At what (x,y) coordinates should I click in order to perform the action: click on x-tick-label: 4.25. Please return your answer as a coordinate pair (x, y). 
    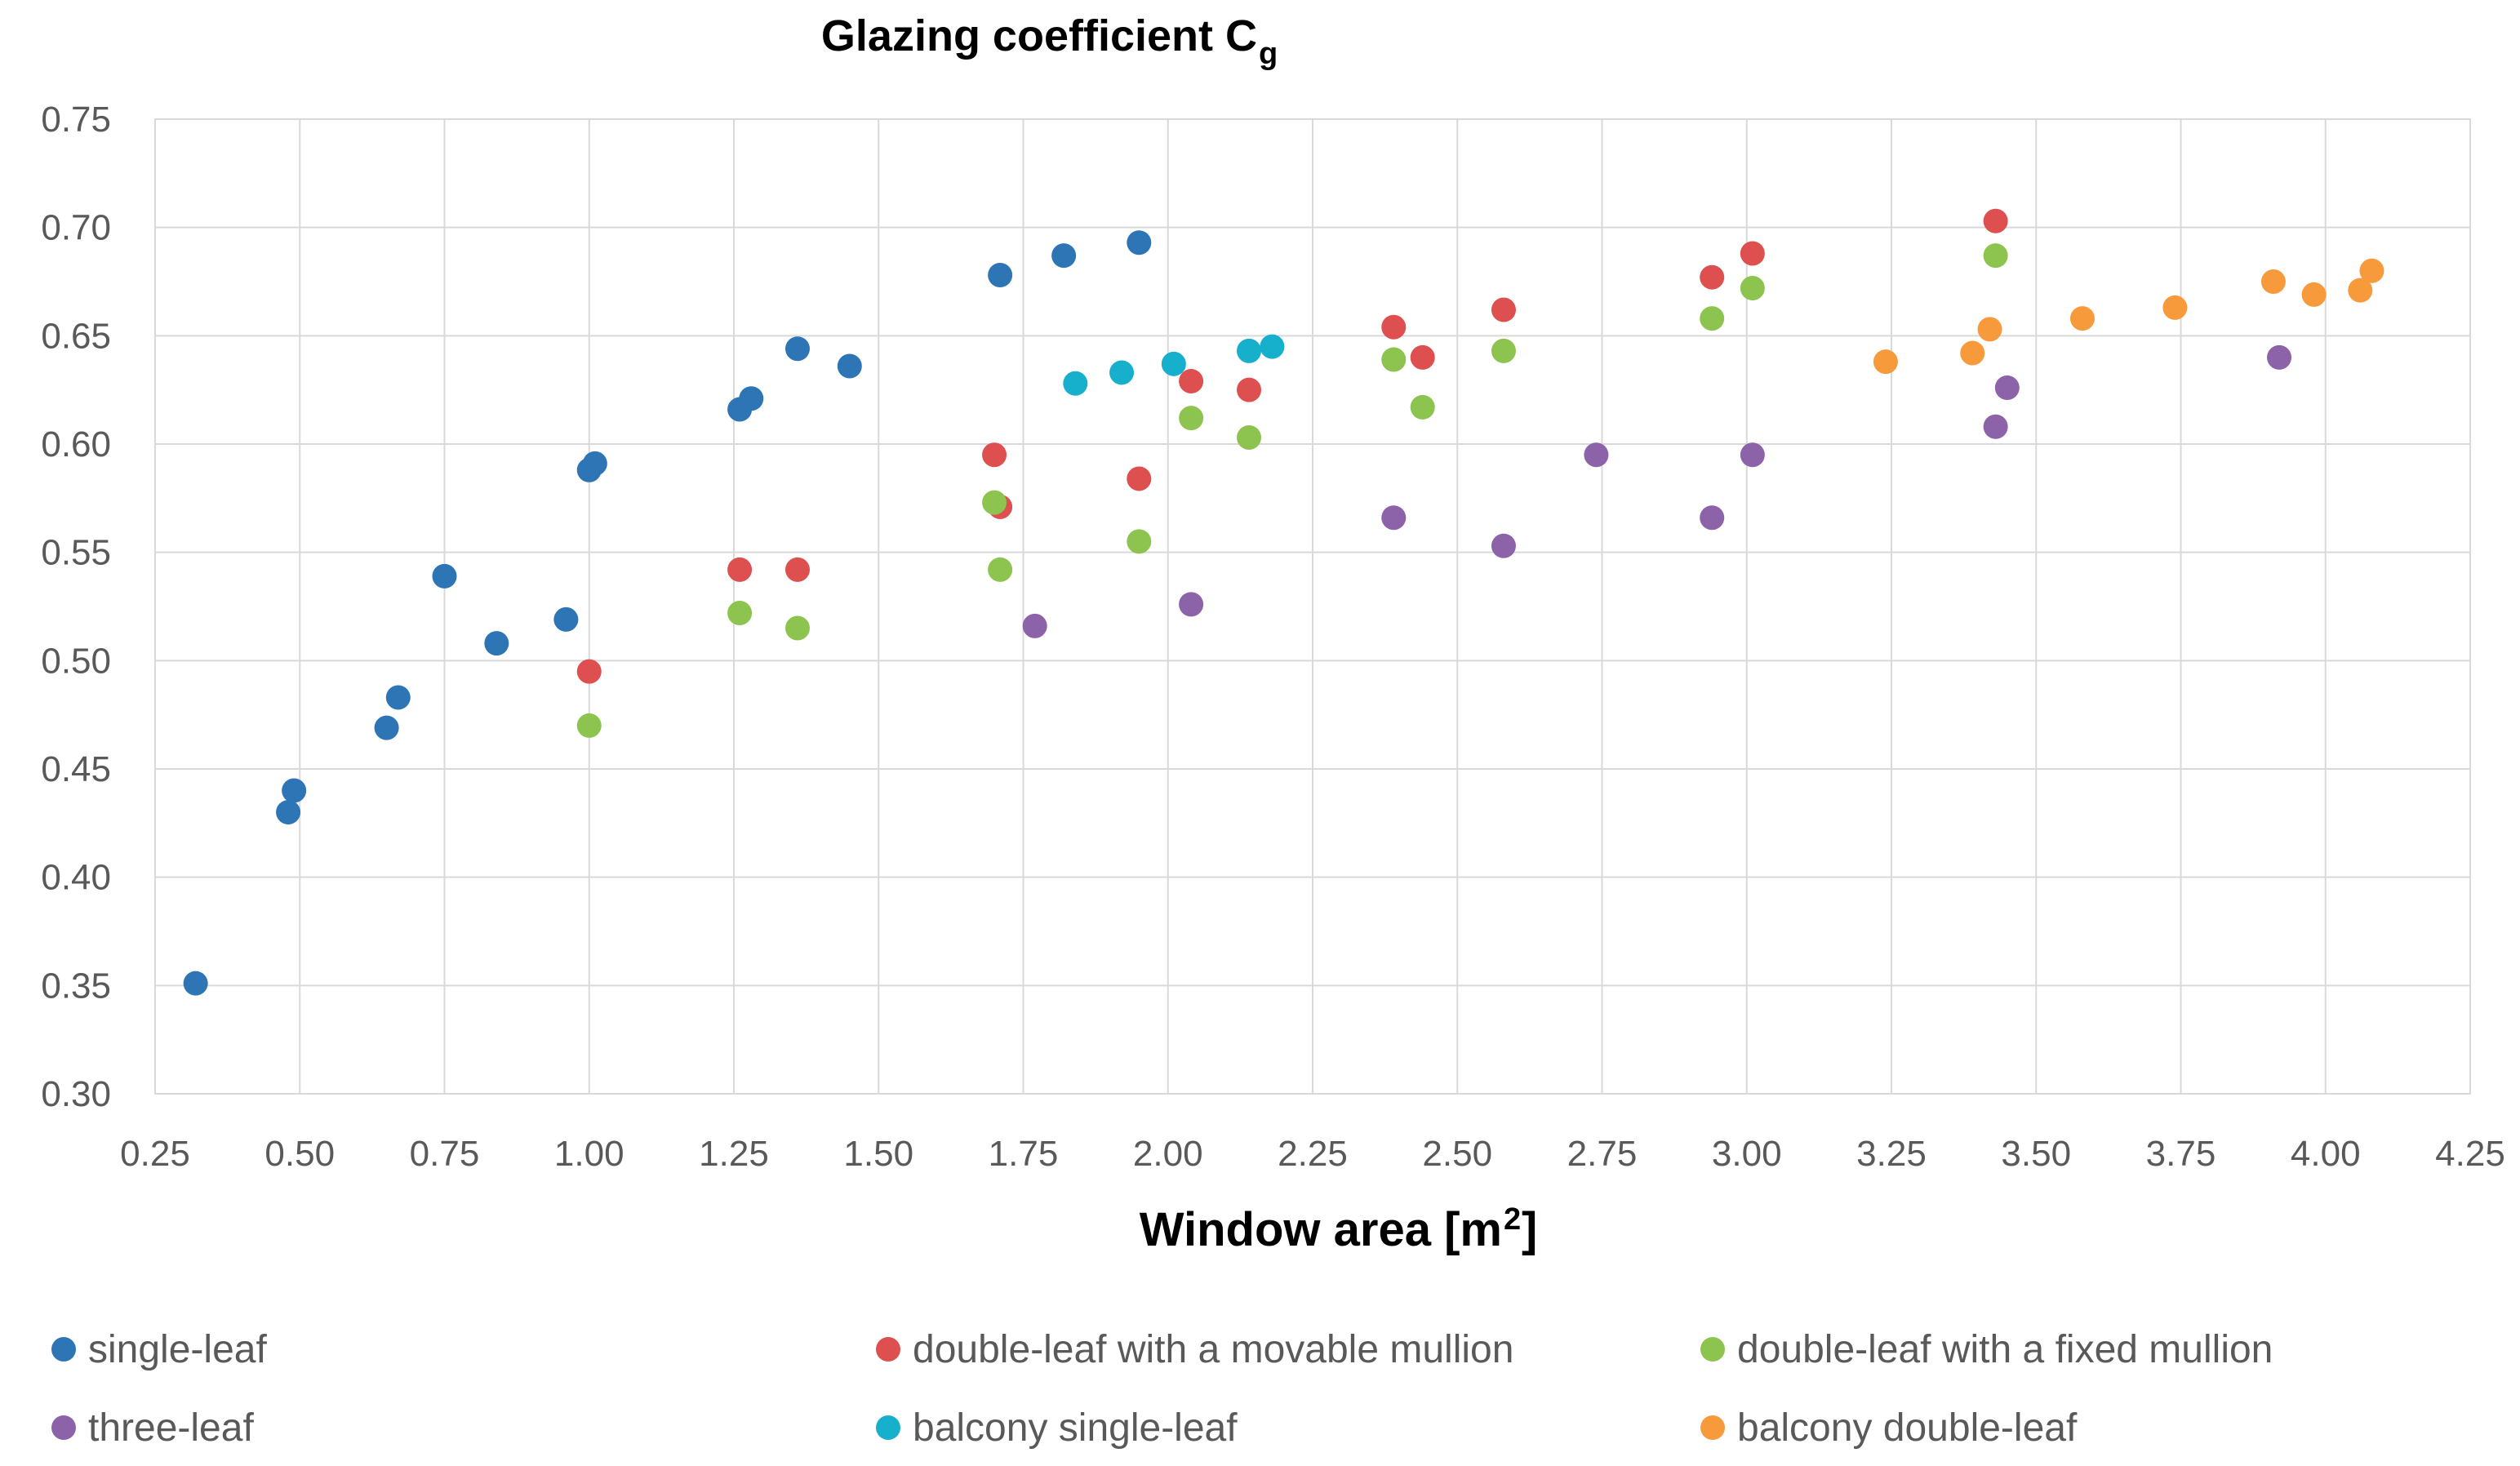
    Looking at the image, I should click on (2470, 1154).